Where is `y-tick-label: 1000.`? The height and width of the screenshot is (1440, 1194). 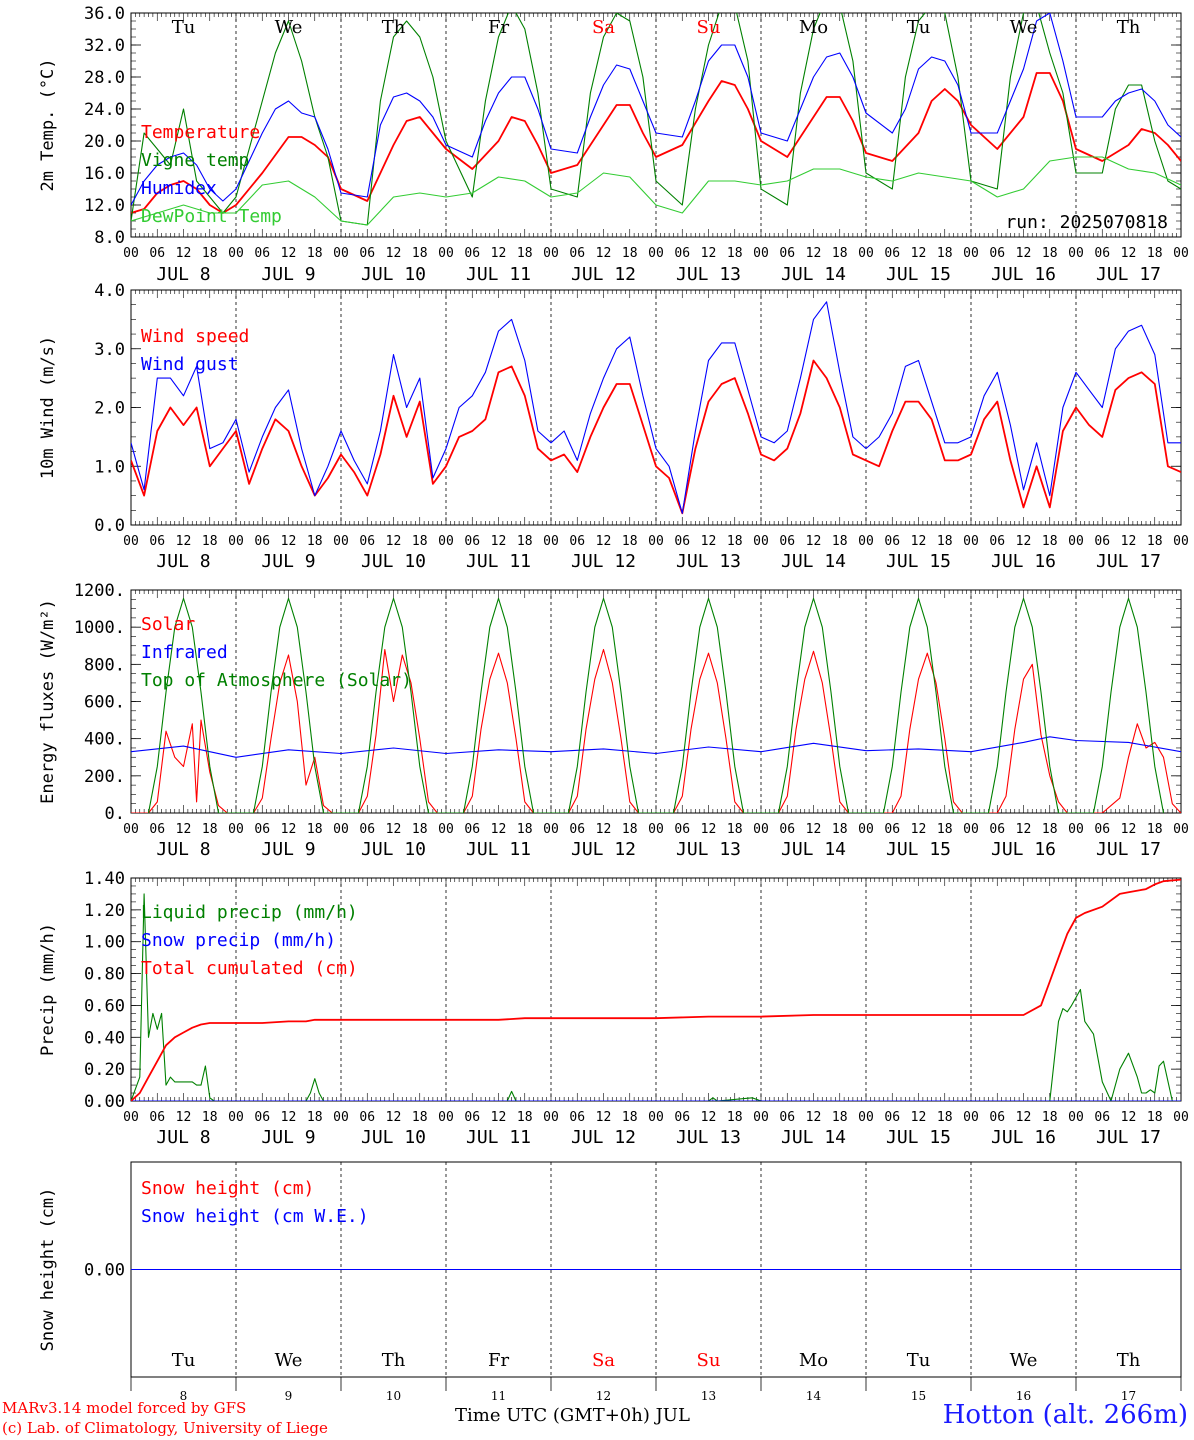 y-tick-label: 1000. is located at coordinates (99, 628).